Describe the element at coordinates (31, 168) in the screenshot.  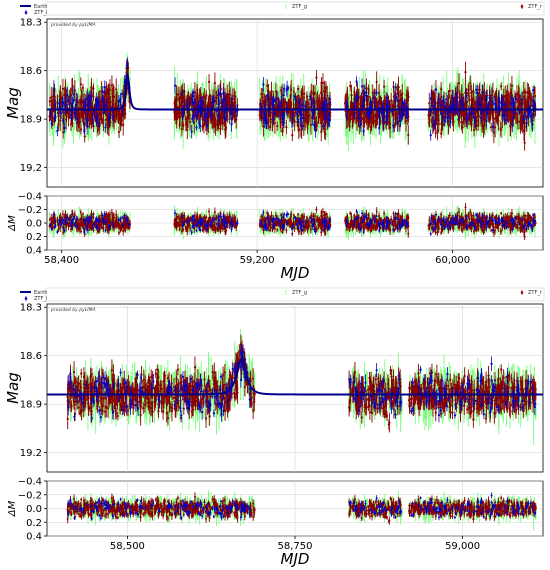
I see `y-tick-label: 19.2` at that location.